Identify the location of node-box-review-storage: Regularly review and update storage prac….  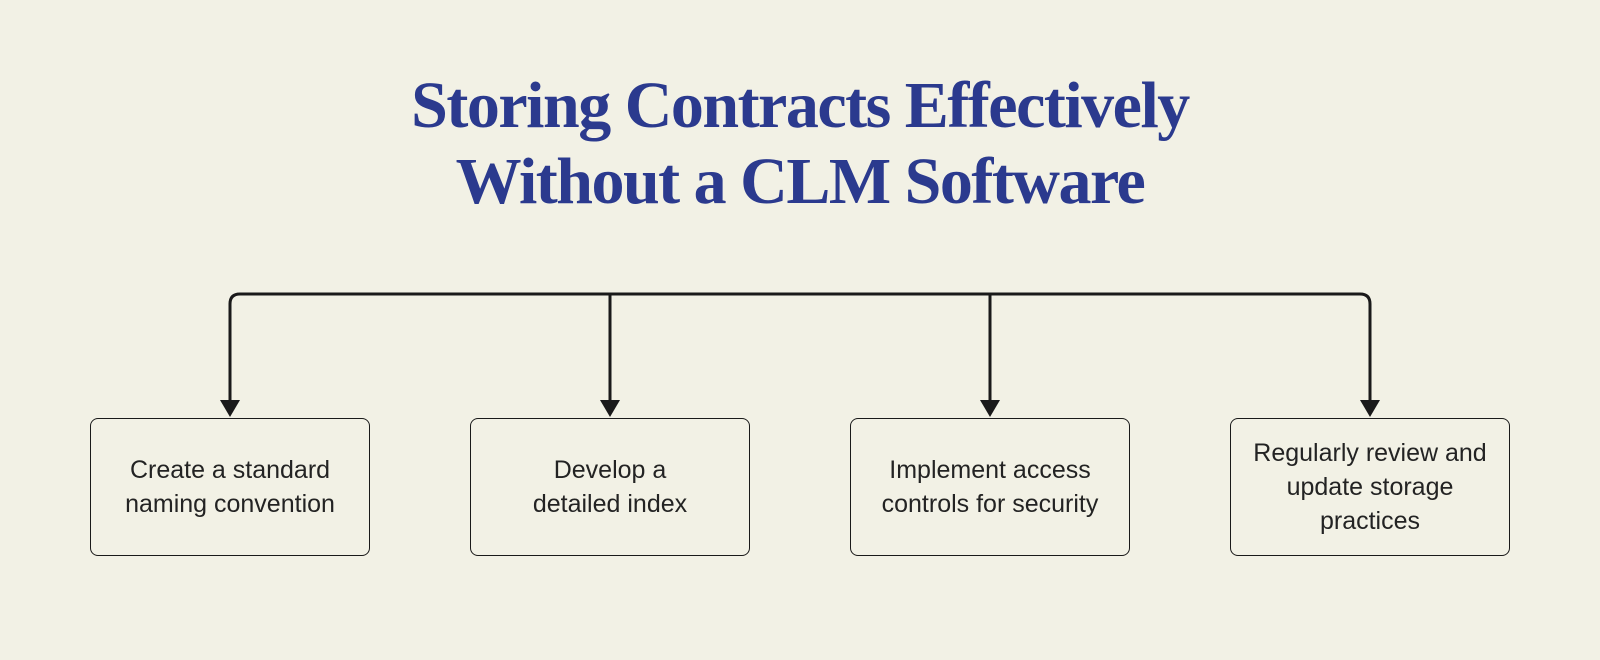
(1370, 487).